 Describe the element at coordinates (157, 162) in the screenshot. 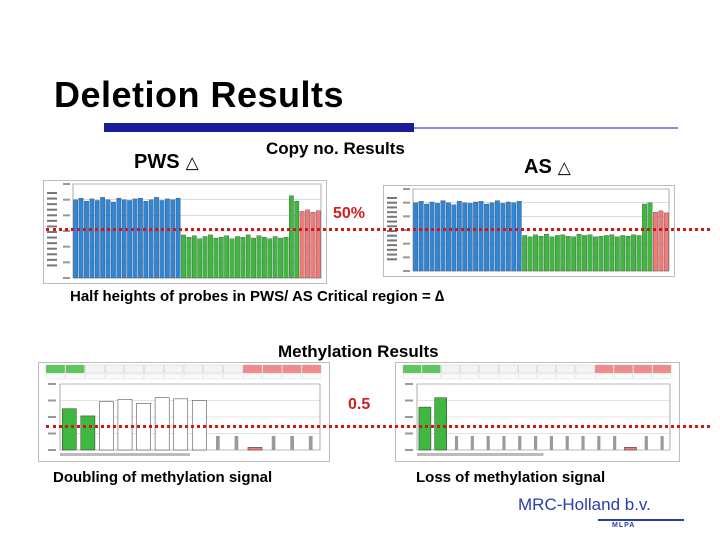

I see `pws-label-text: PWS` at that location.